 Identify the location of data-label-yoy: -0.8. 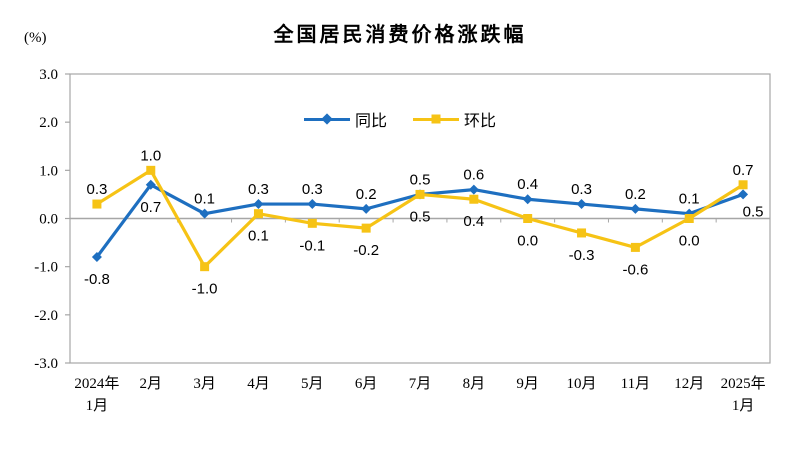
(97, 279).